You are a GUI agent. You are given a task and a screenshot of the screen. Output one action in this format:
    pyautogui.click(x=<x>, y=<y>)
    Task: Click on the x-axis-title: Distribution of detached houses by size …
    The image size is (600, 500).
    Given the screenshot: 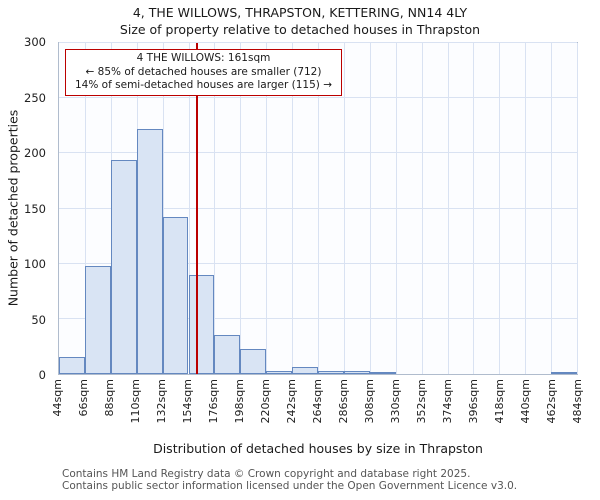 What is the action you would take?
    pyautogui.click(x=318, y=448)
    